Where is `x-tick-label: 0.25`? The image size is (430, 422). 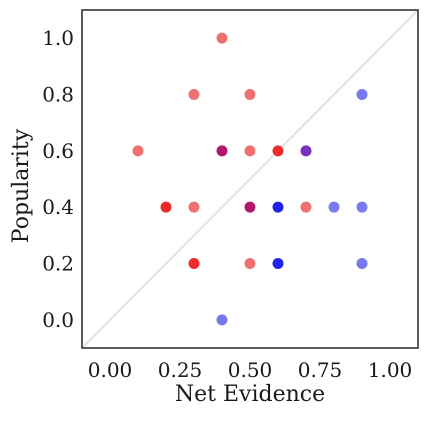 x-tick-label: 0.25 is located at coordinates (180, 370).